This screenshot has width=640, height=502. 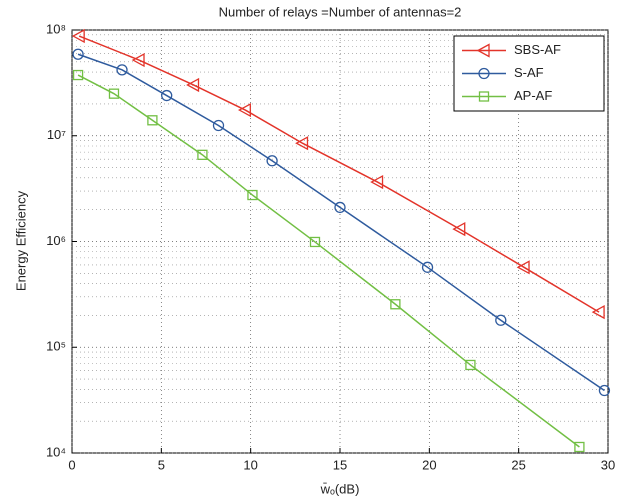 I want to click on chart-title: Number of relays =Number of antennas=2, so click(x=340, y=11).